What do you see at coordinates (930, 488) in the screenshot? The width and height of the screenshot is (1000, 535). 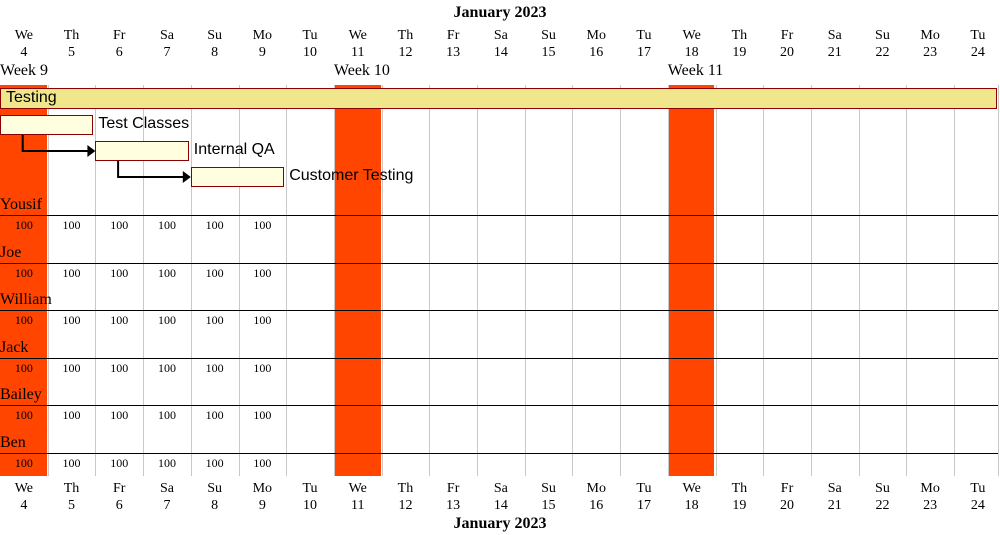 I see `day-header-bottom-dow: Mo` at bounding box center [930, 488].